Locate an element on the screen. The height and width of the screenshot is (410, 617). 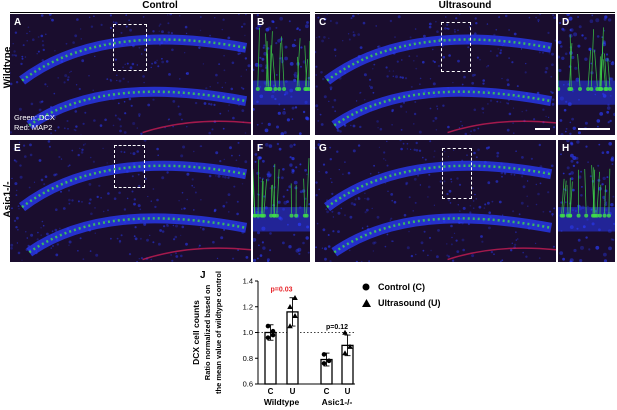
tissue-image-e is located at coordinates (130, 201).